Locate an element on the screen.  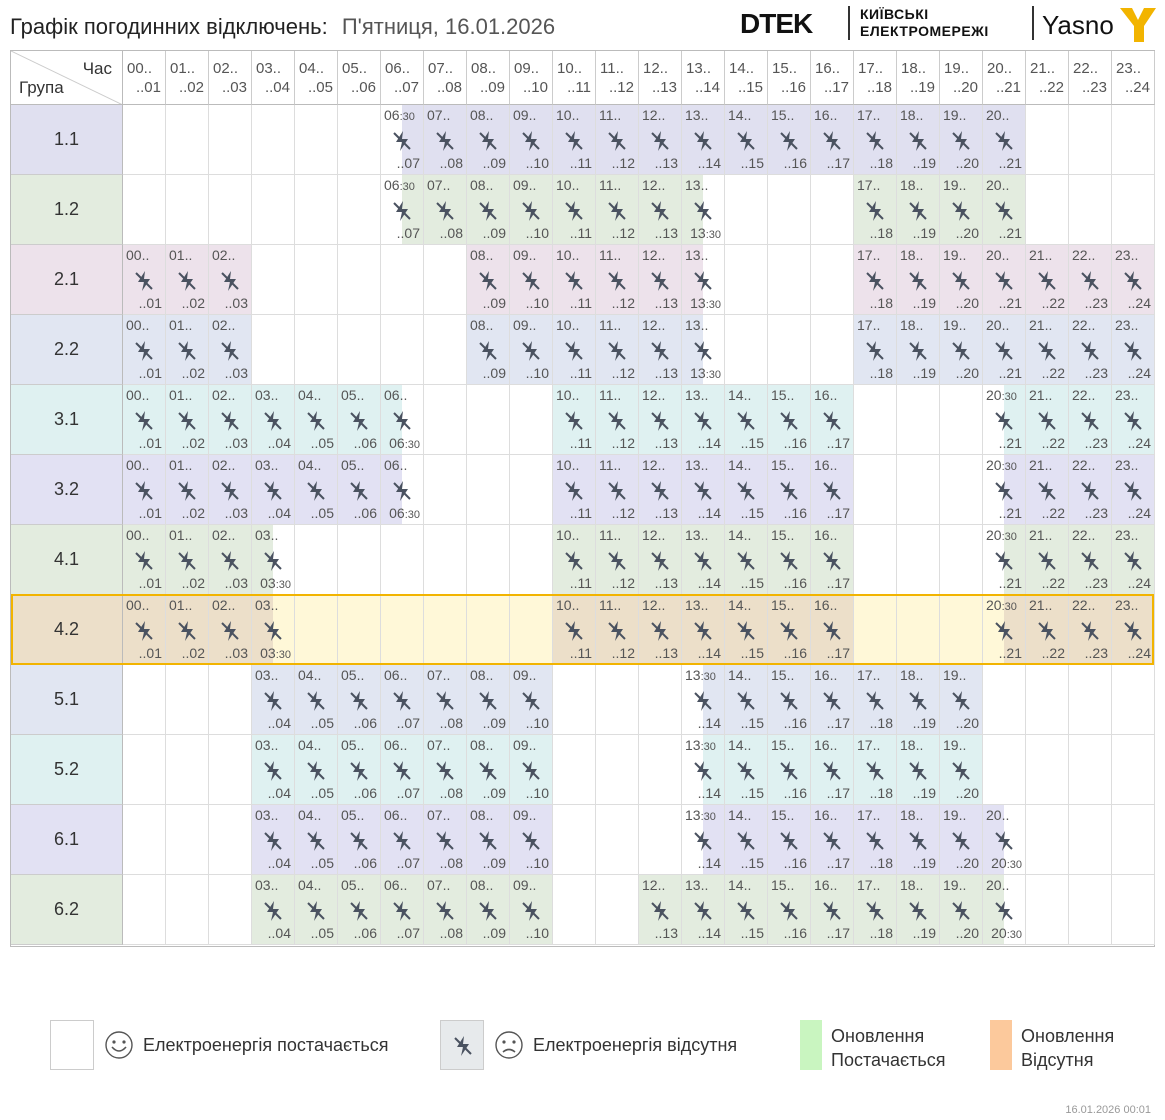
outage-end: ..20 is located at coordinates (967, 863).